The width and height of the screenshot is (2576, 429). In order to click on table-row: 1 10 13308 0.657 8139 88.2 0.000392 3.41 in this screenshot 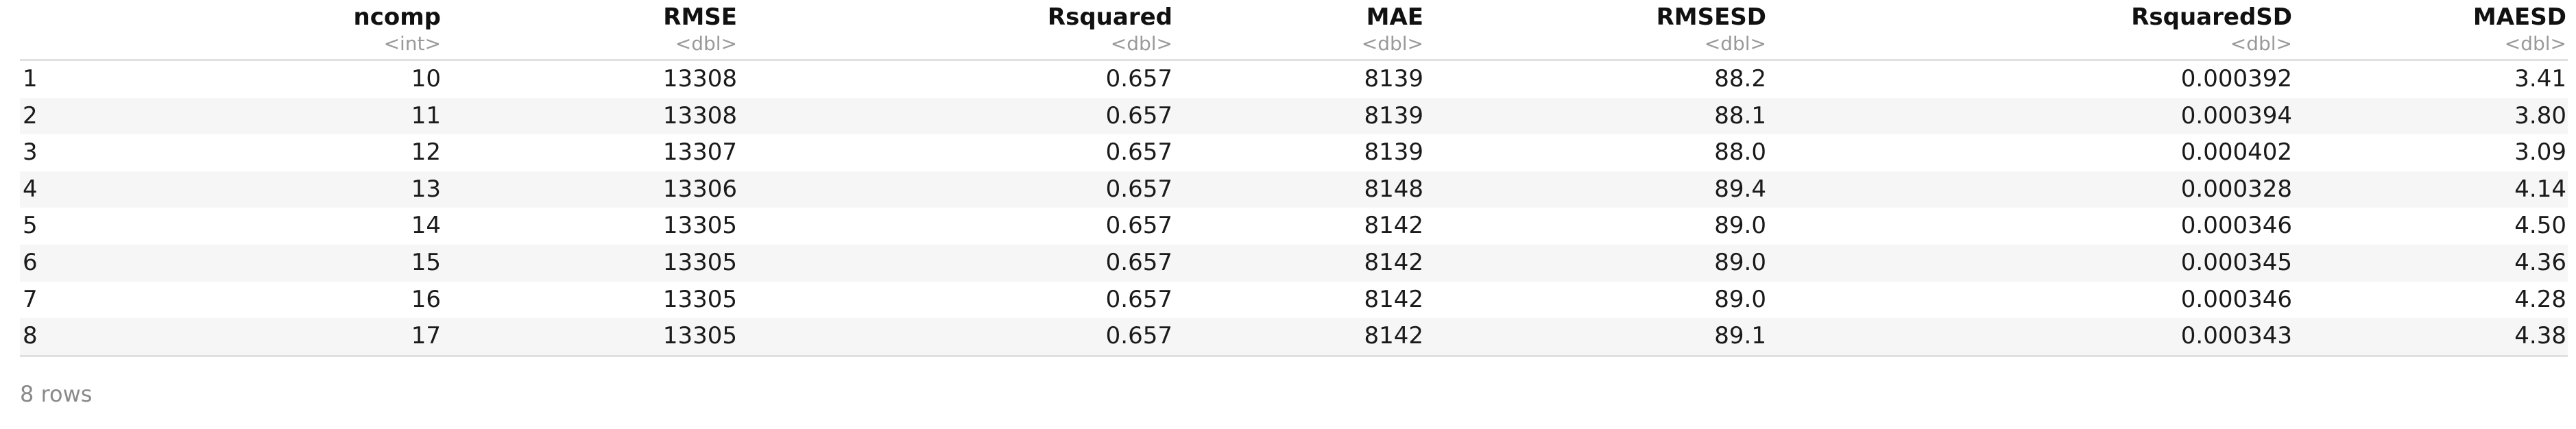, I will do `click(1294, 79)`.